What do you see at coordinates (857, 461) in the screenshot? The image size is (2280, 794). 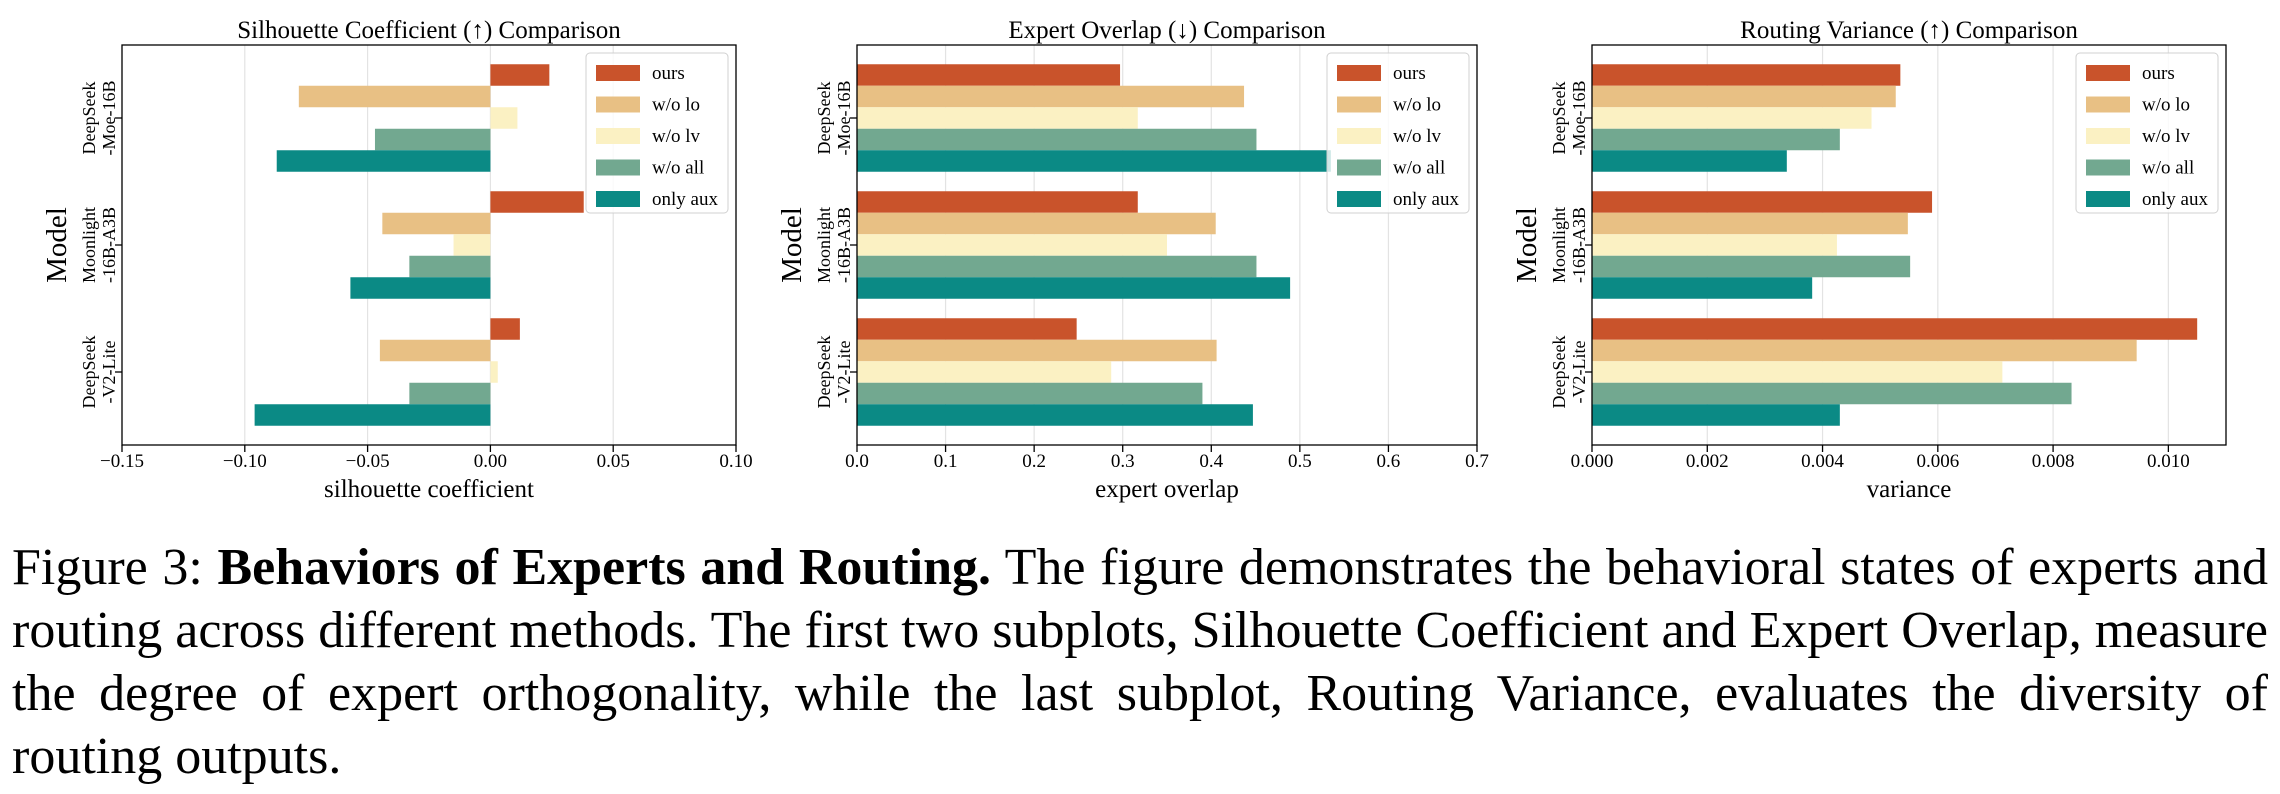 I see `x-tick-label: 0.0` at bounding box center [857, 461].